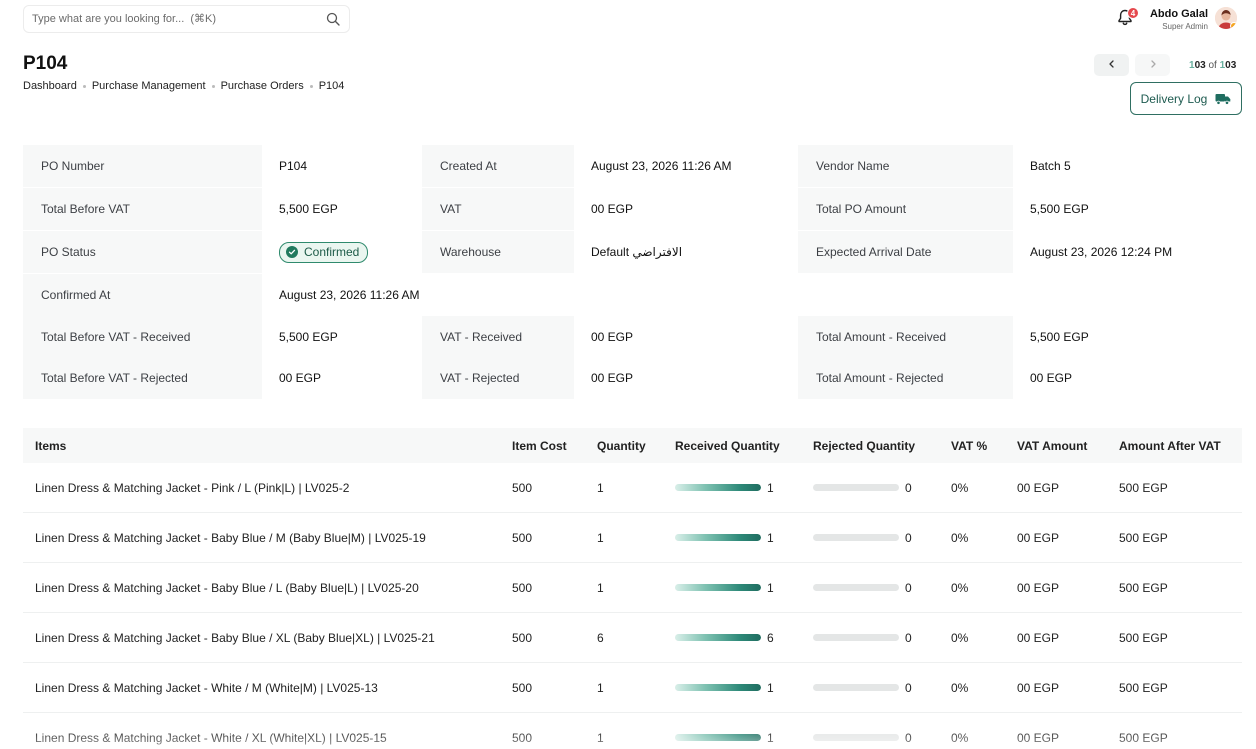 Image resolution: width=1256 pixels, height=749 pixels. I want to click on header-items: Items, so click(51, 445).